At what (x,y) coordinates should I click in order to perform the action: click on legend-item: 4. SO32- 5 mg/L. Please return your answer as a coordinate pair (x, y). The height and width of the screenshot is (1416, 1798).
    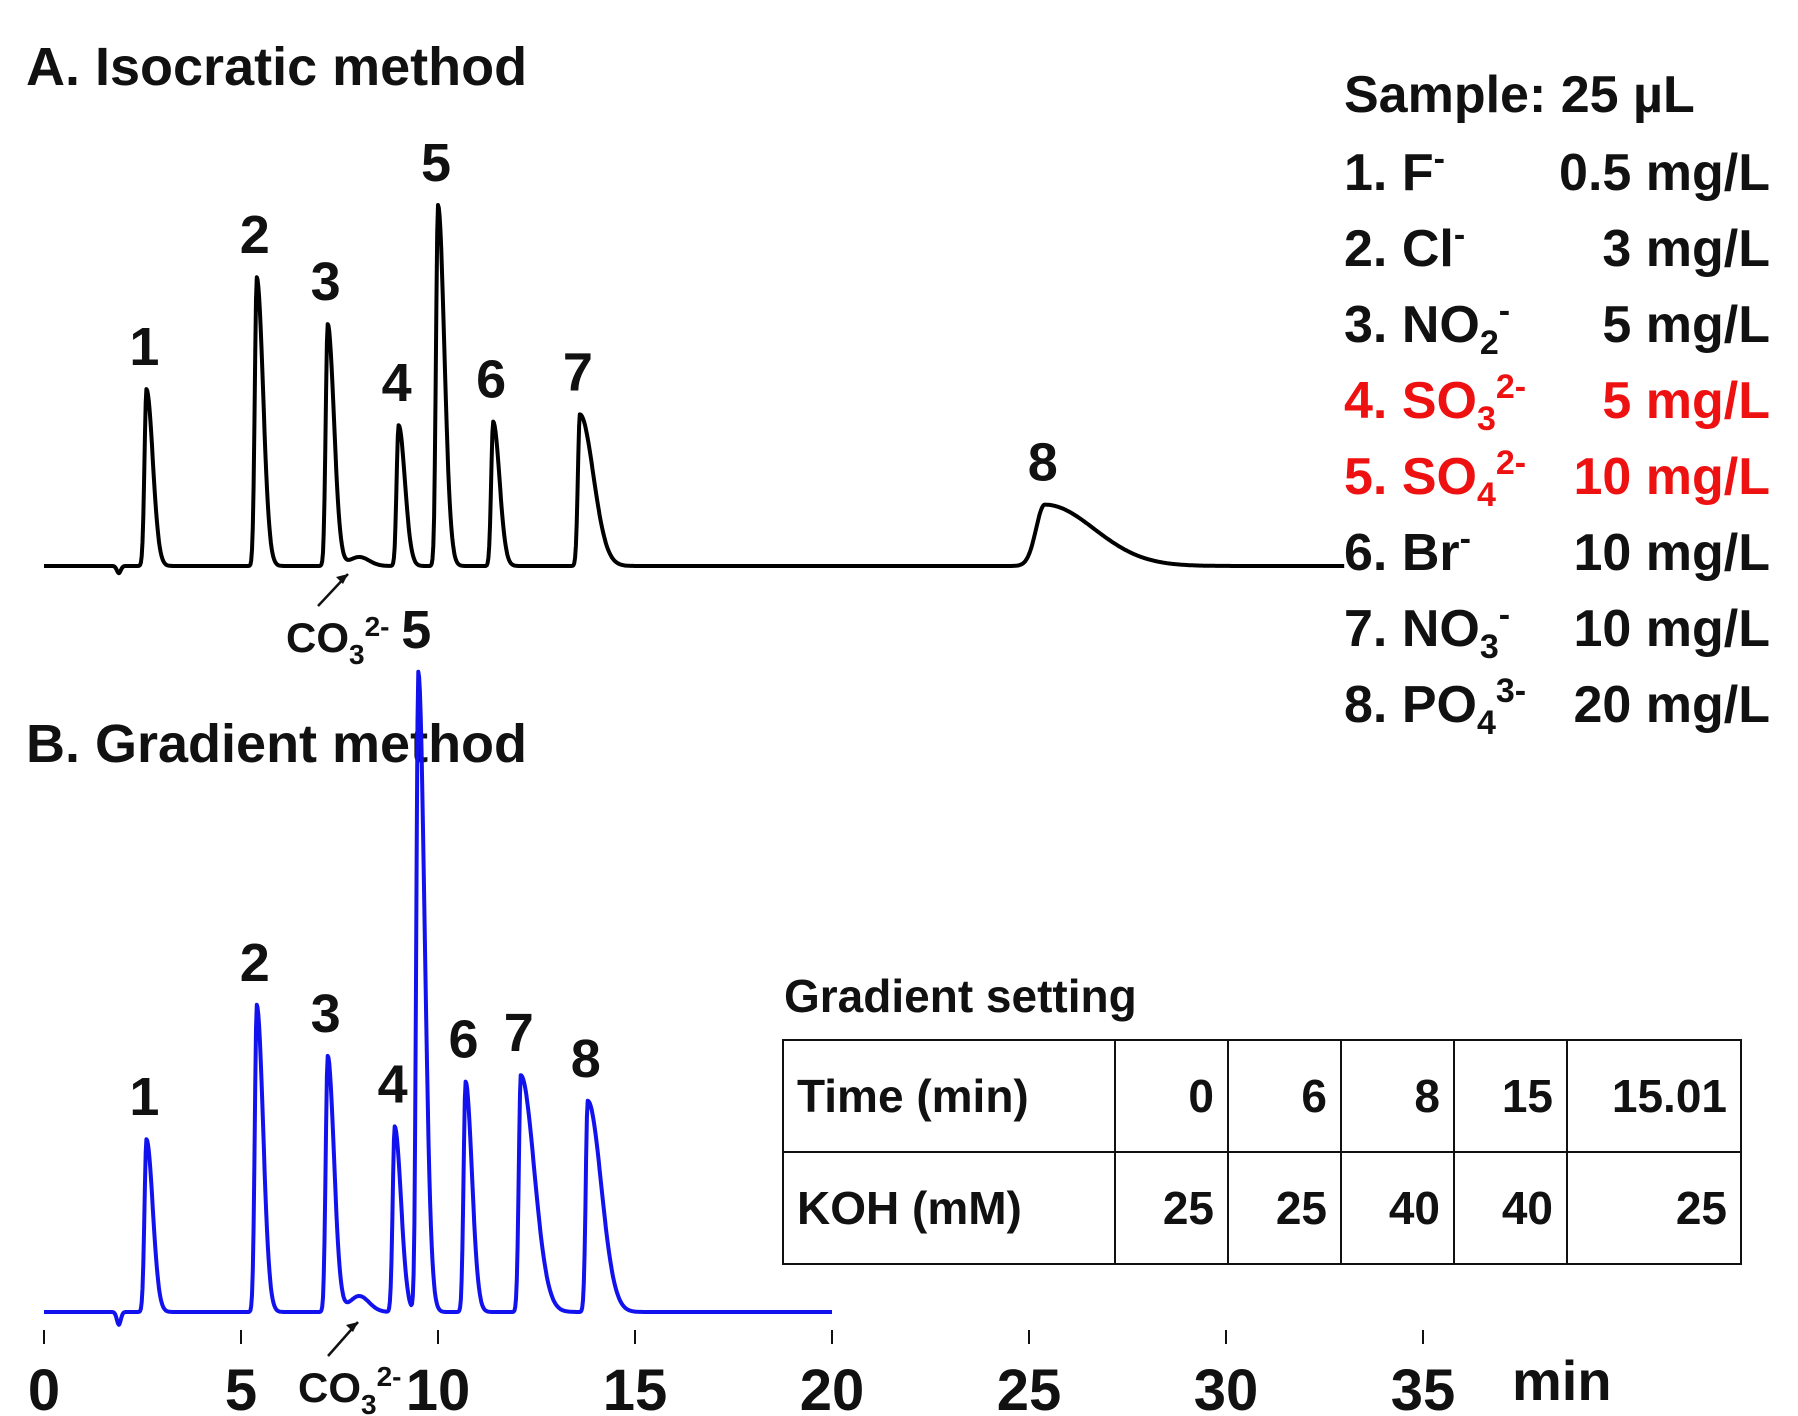
    Looking at the image, I should click on (1557, 403).